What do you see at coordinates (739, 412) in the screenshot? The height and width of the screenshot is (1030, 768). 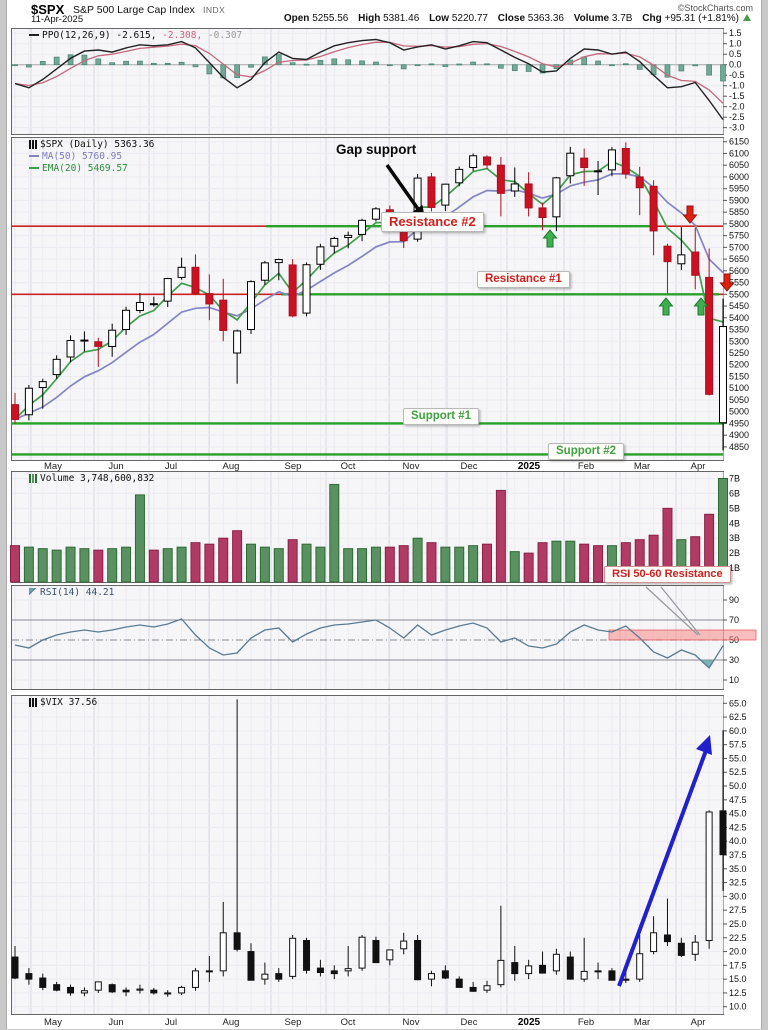 I see `svg-text: 5000` at bounding box center [739, 412].